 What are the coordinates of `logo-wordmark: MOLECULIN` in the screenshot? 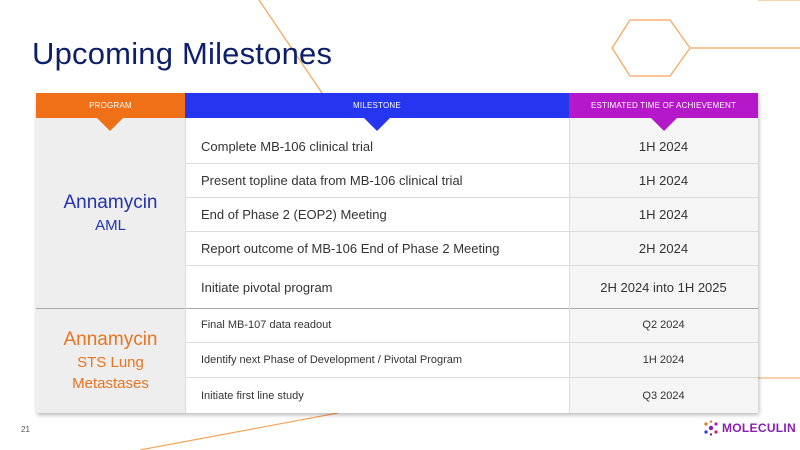 It's located at (759, 428).